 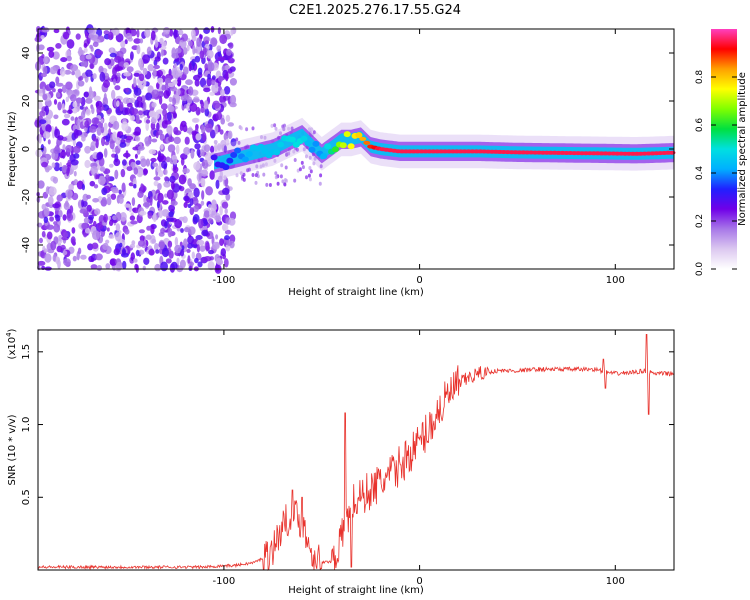 I want to click on spectrogram-x-label: Height of straight line (km), so click(x=356, y=292).